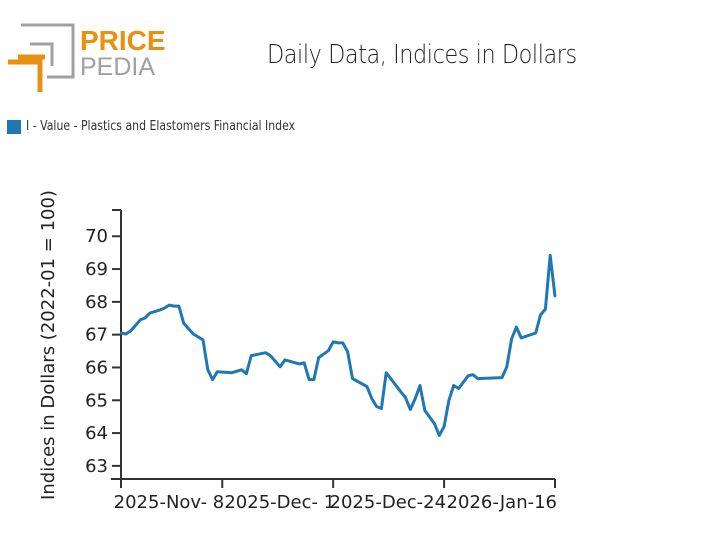 The height and width of the screenshot is (555, 712). I want to click on y-axis: 63 64 65 66 67 68 69 70, so click(103, 348).